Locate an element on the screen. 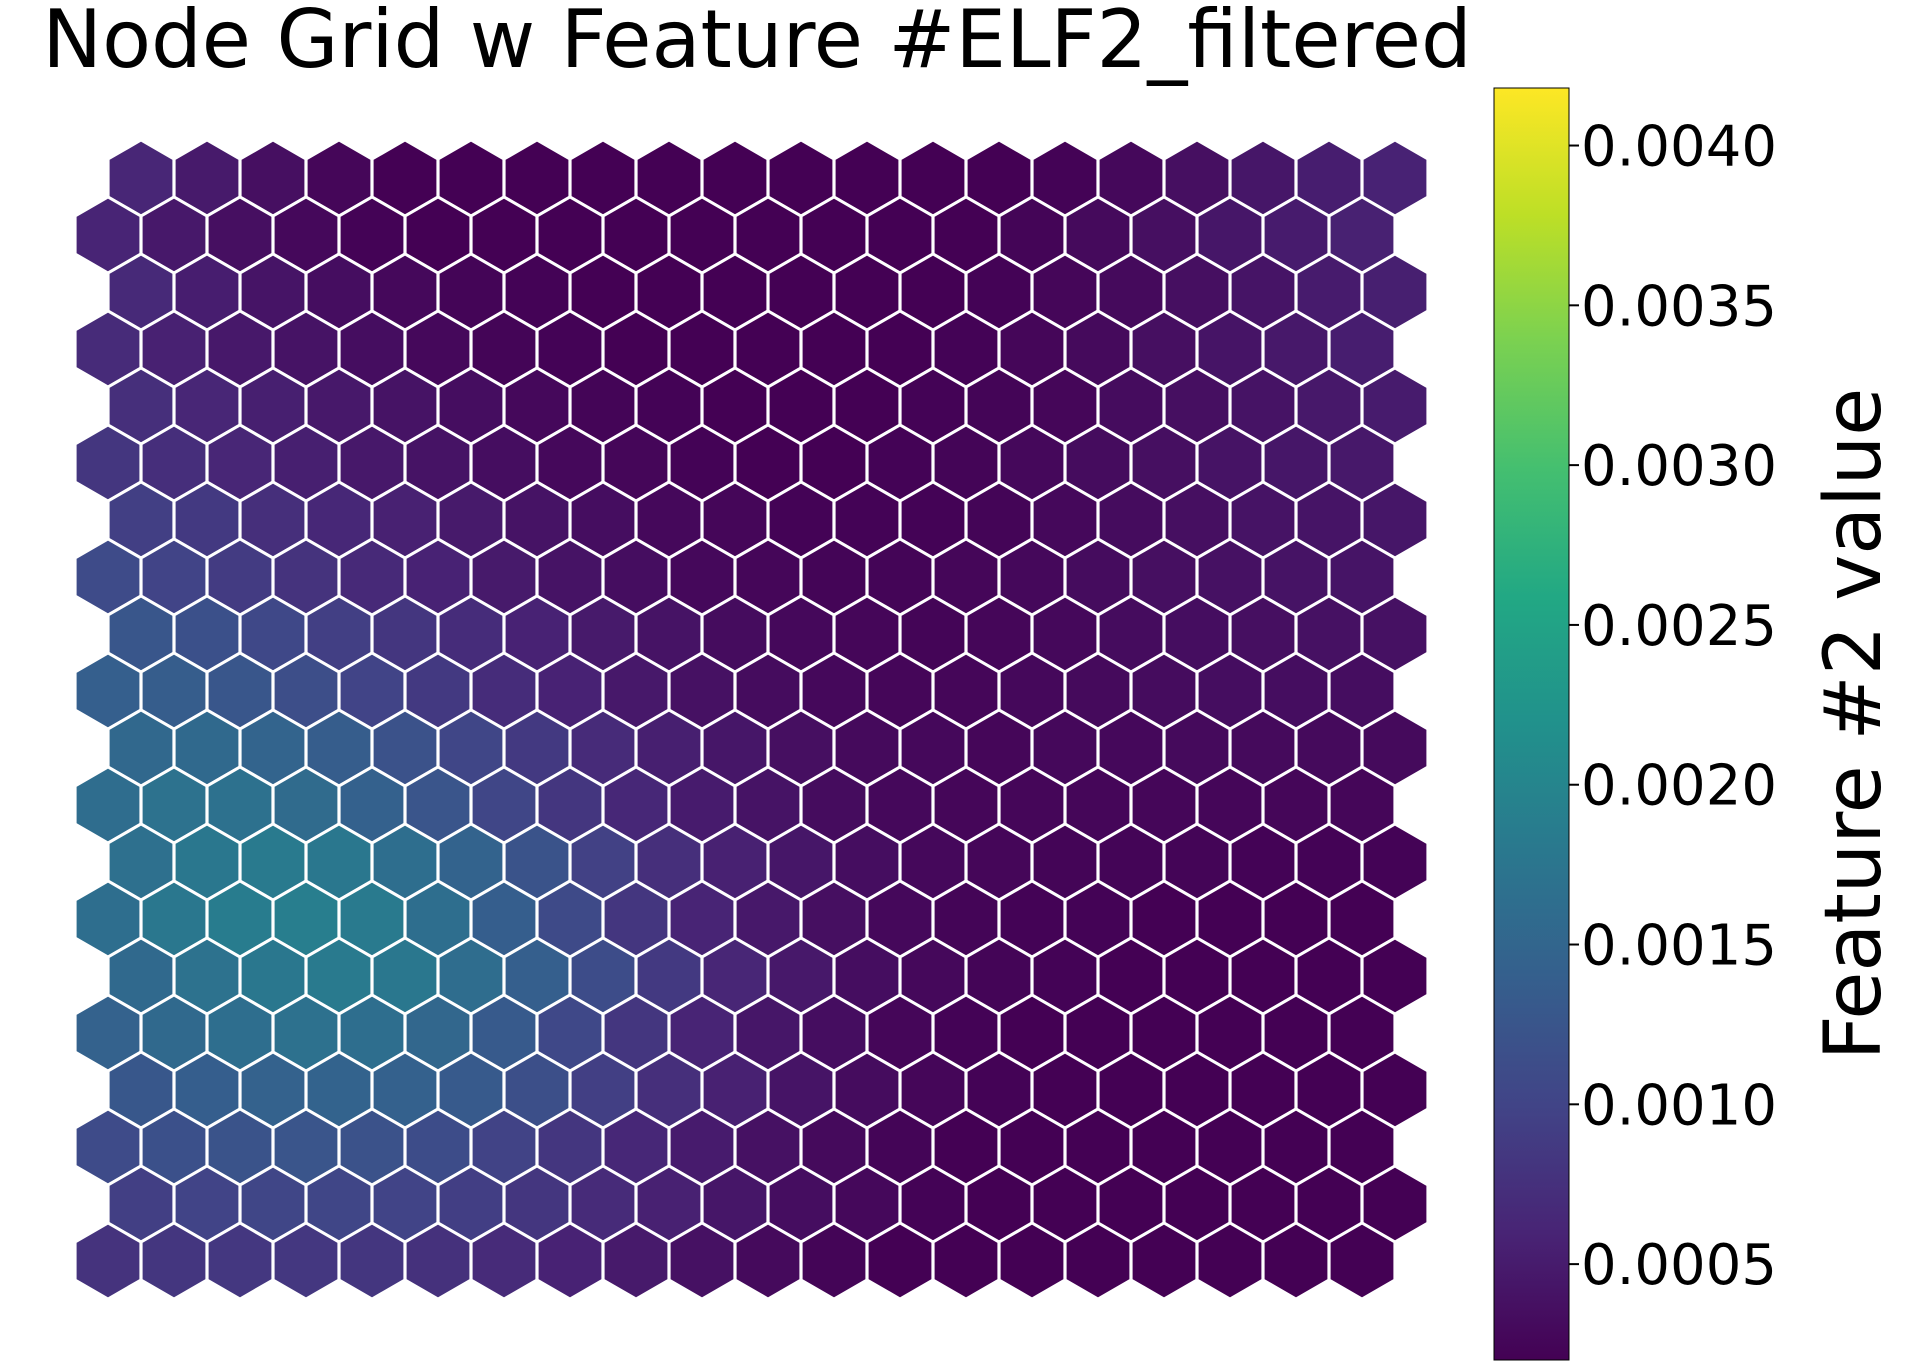 The height and width of the screenshot is (1361, 1909). hex-cell-r19-c19 is located at coordinates (1362, 1261).